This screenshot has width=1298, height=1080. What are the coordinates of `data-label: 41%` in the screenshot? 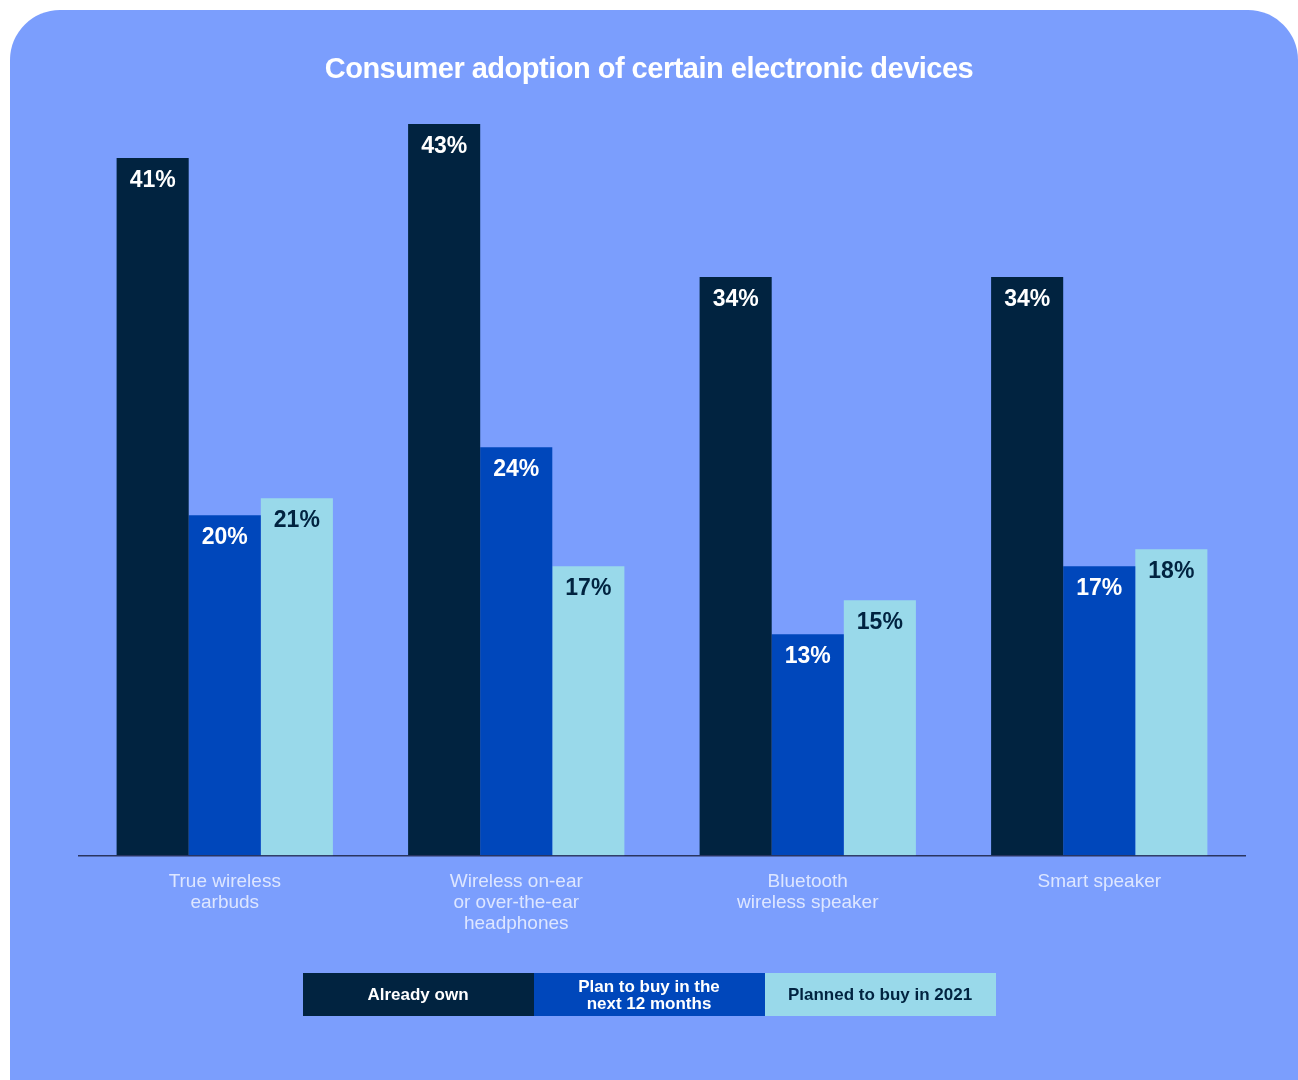 It's located at (152, 178).